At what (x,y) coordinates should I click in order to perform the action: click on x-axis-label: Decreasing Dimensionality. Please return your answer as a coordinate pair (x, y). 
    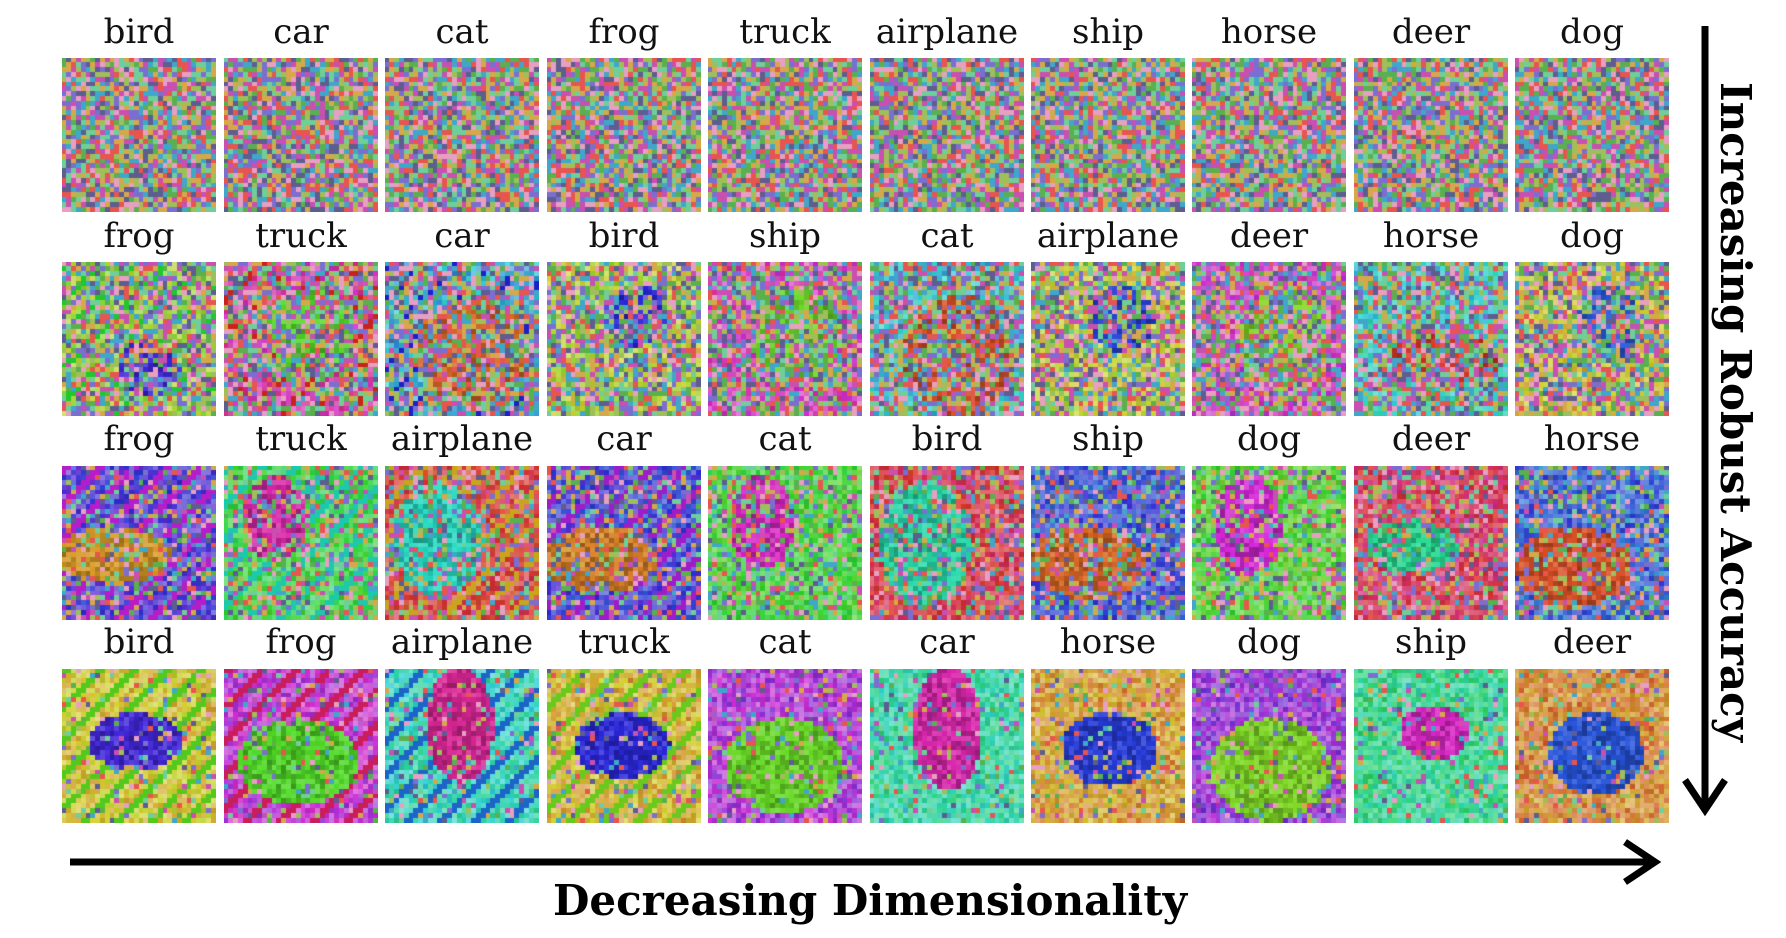
    Looking at the image, I should click on (870, 900).